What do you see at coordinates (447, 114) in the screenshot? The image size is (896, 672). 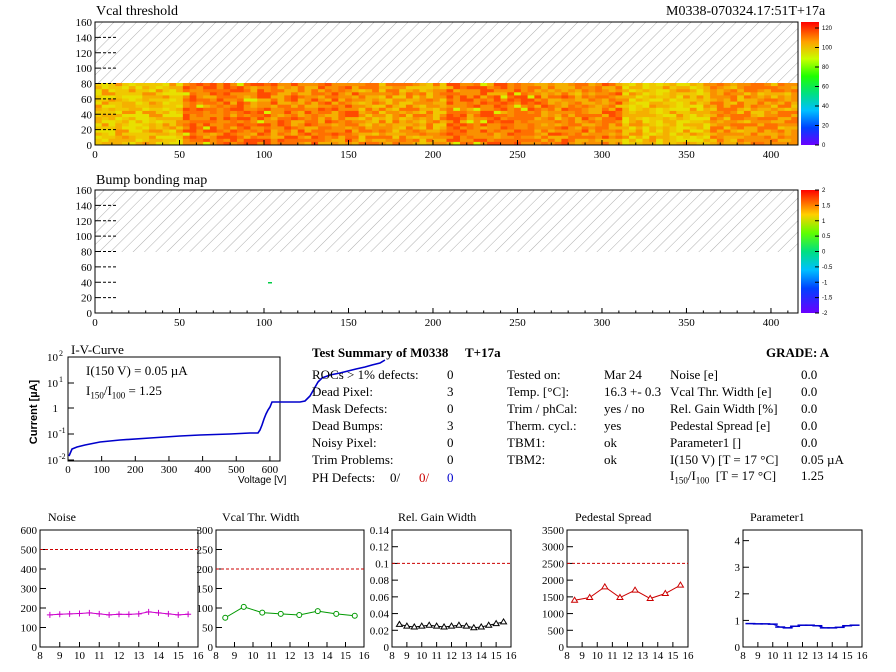 I see `vcal-heatmap-cells` at bounding box center [447, 114].